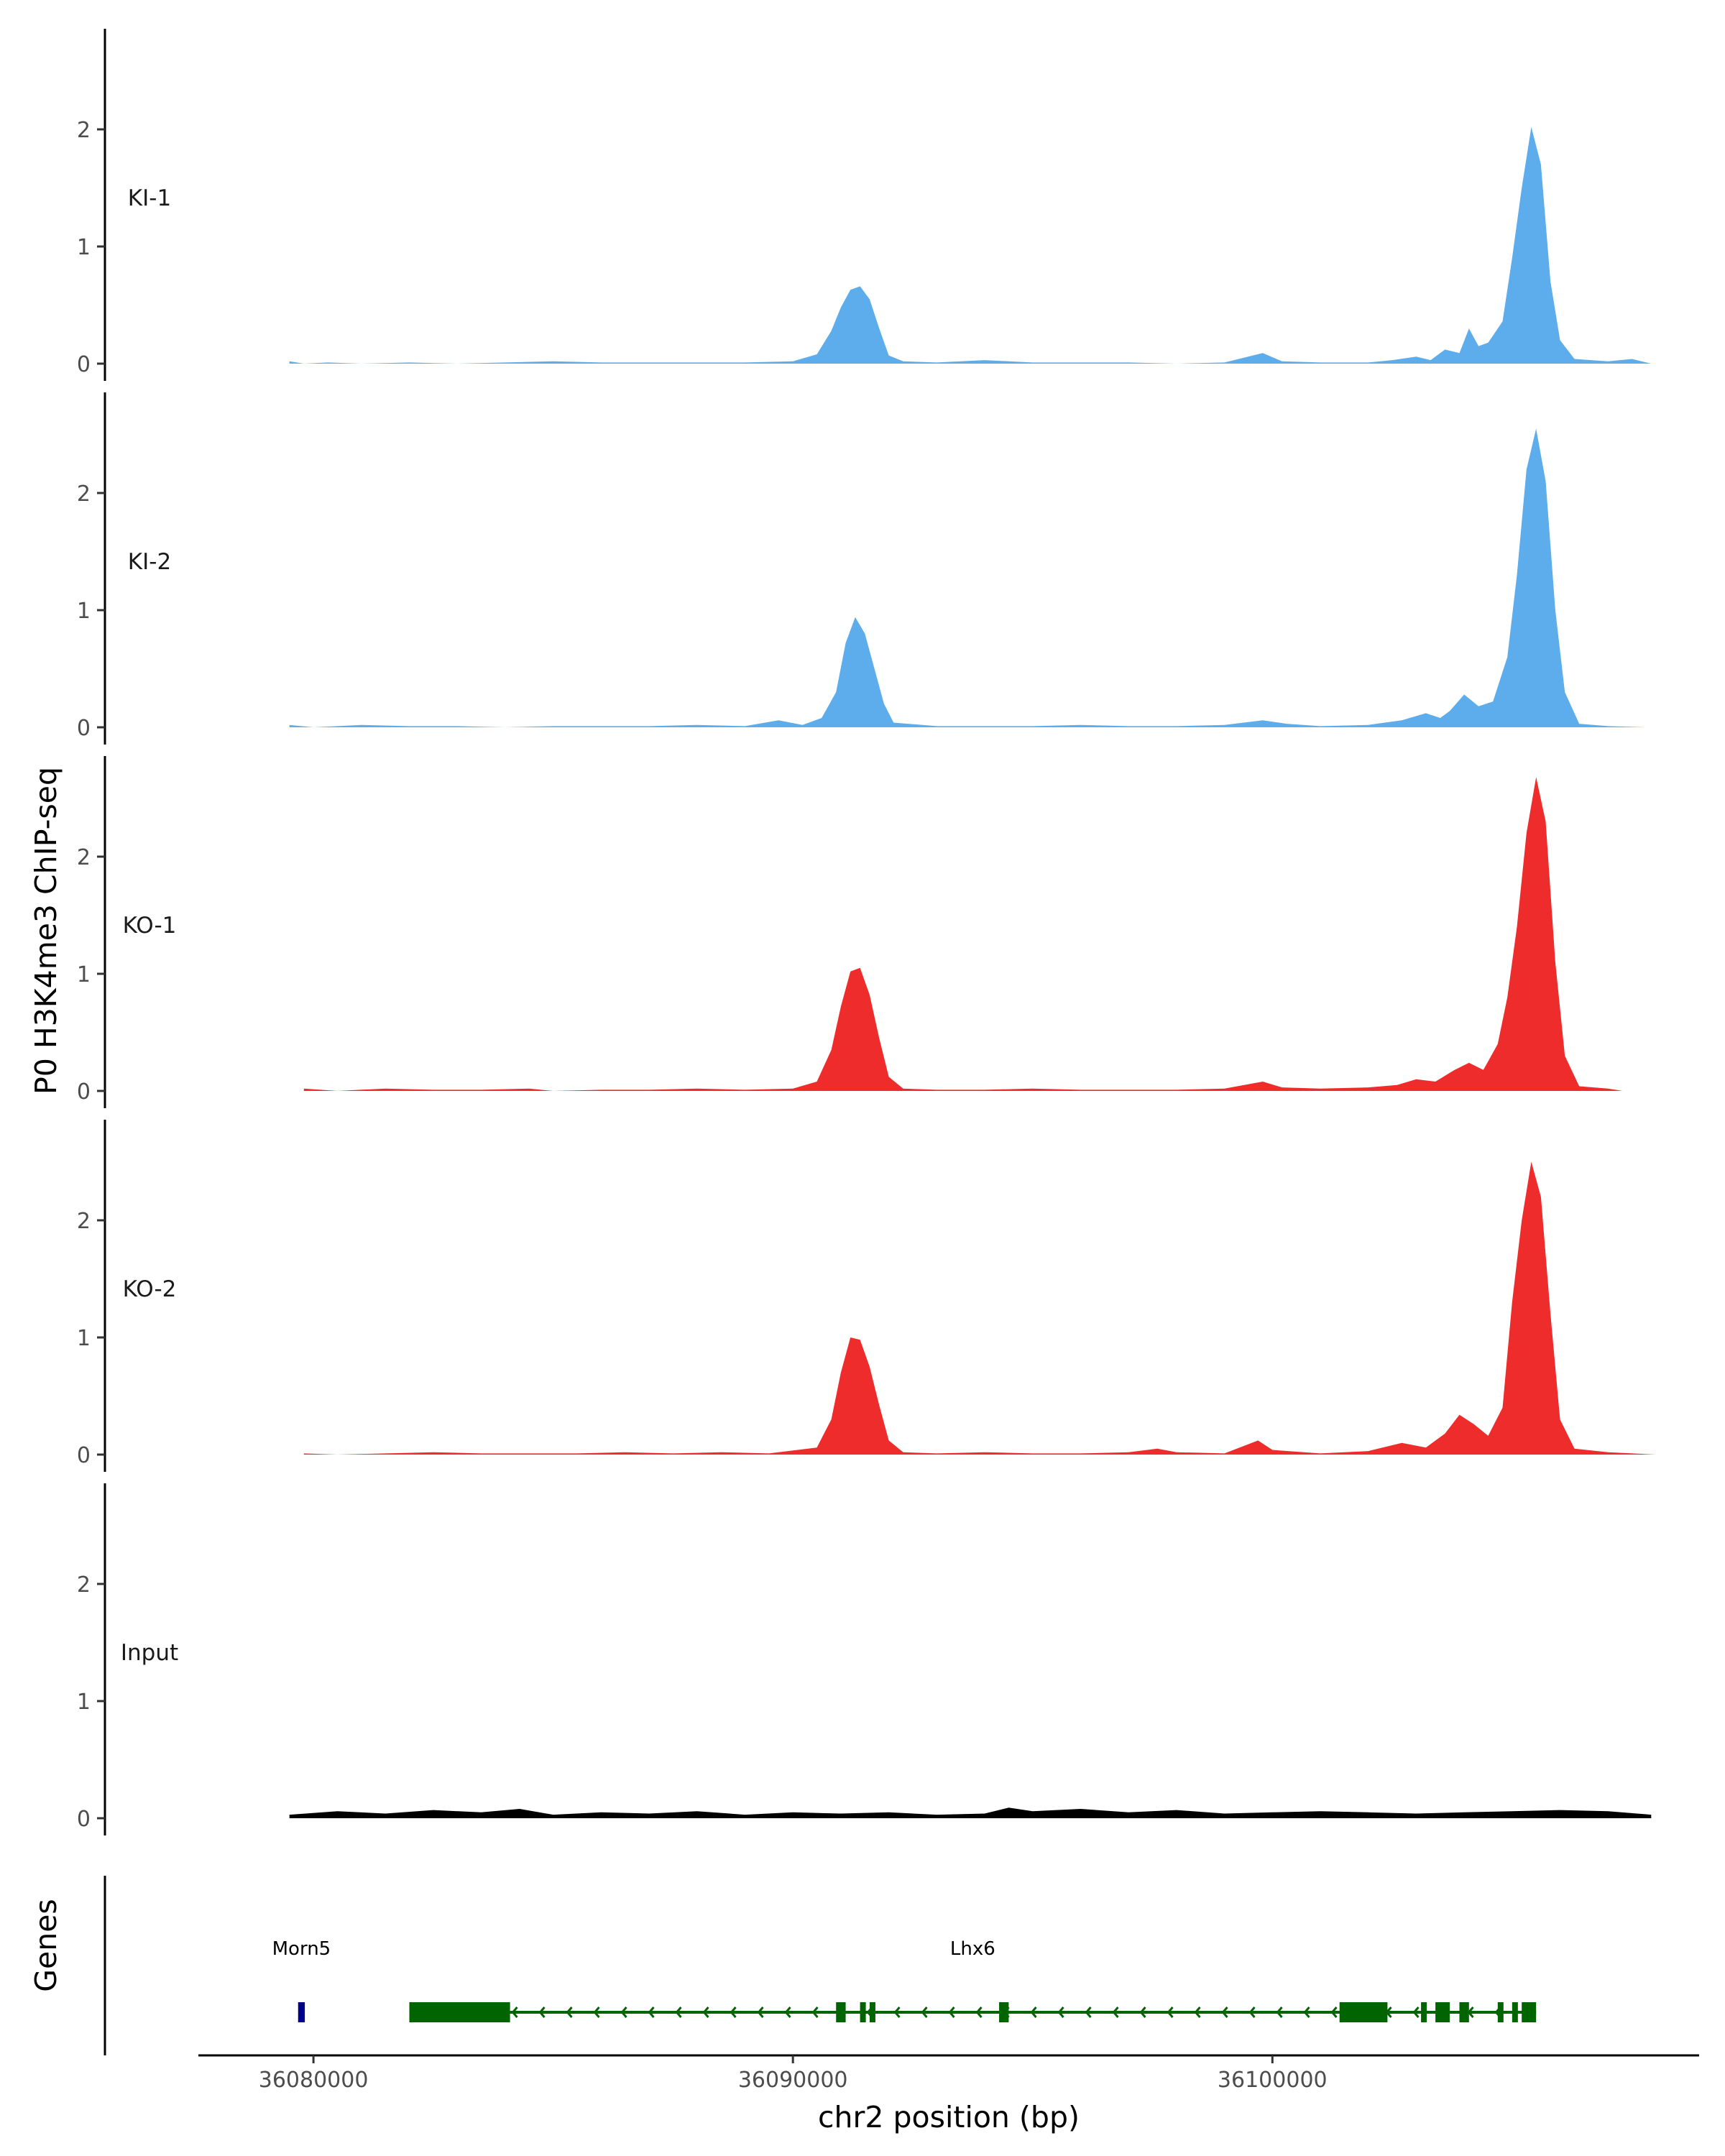  Describe the element at coordinates (150, 1289) in the screenshot. I see `track-label: KO-2` at that location.